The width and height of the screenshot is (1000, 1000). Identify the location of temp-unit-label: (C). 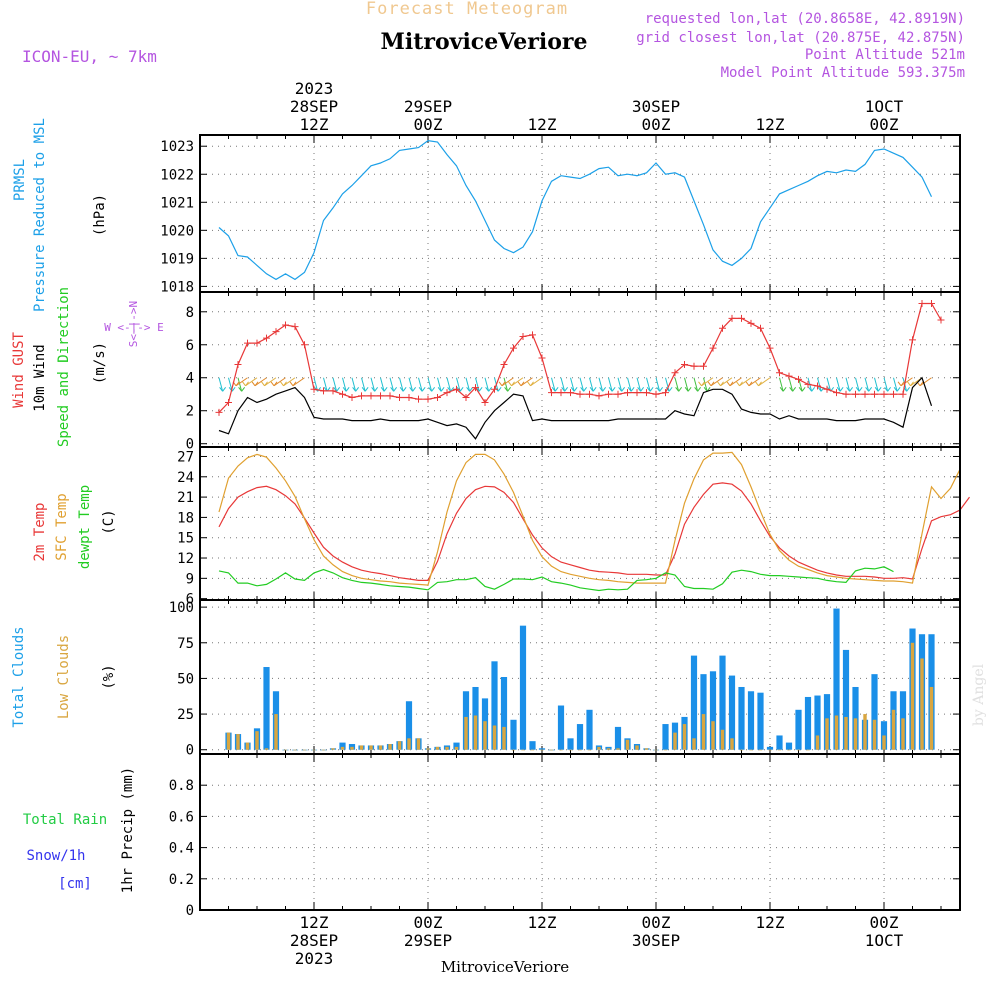
(109, 521).